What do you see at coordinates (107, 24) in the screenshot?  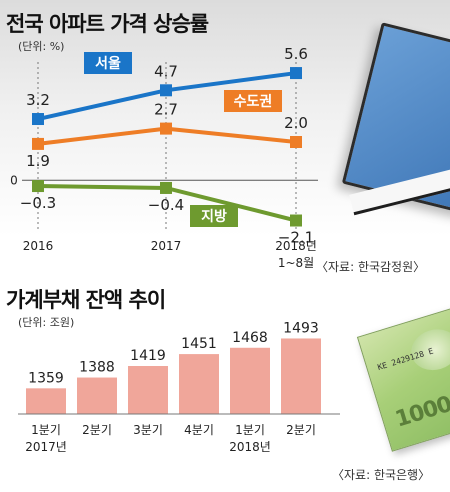 I see `chart1-title: 전국 아파트 가격 상승률` at bounding box center [107, 24].